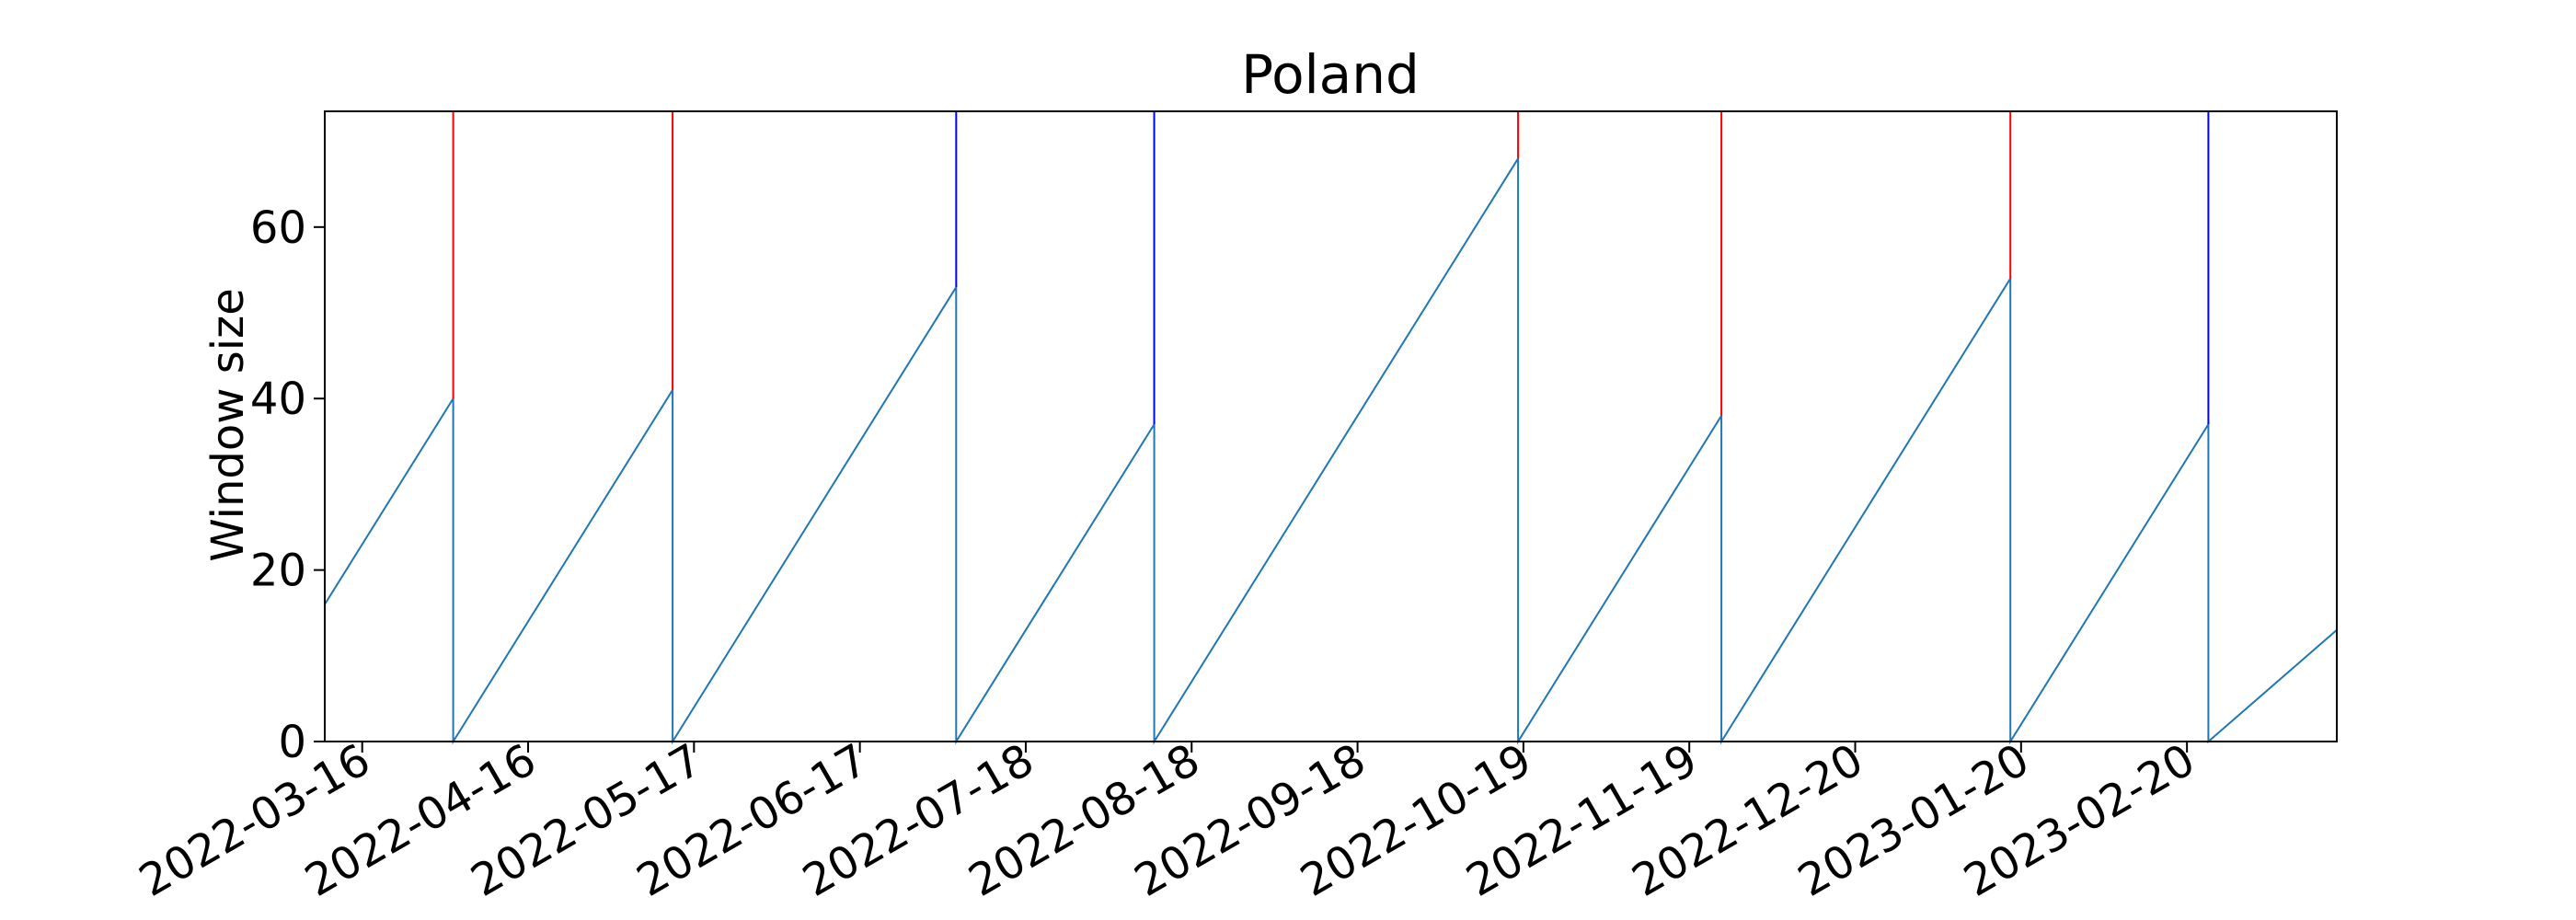 This screenshot has height=920, width=2576. I want to click on y-ticks: 0 20 40 60, so click(287, 485).